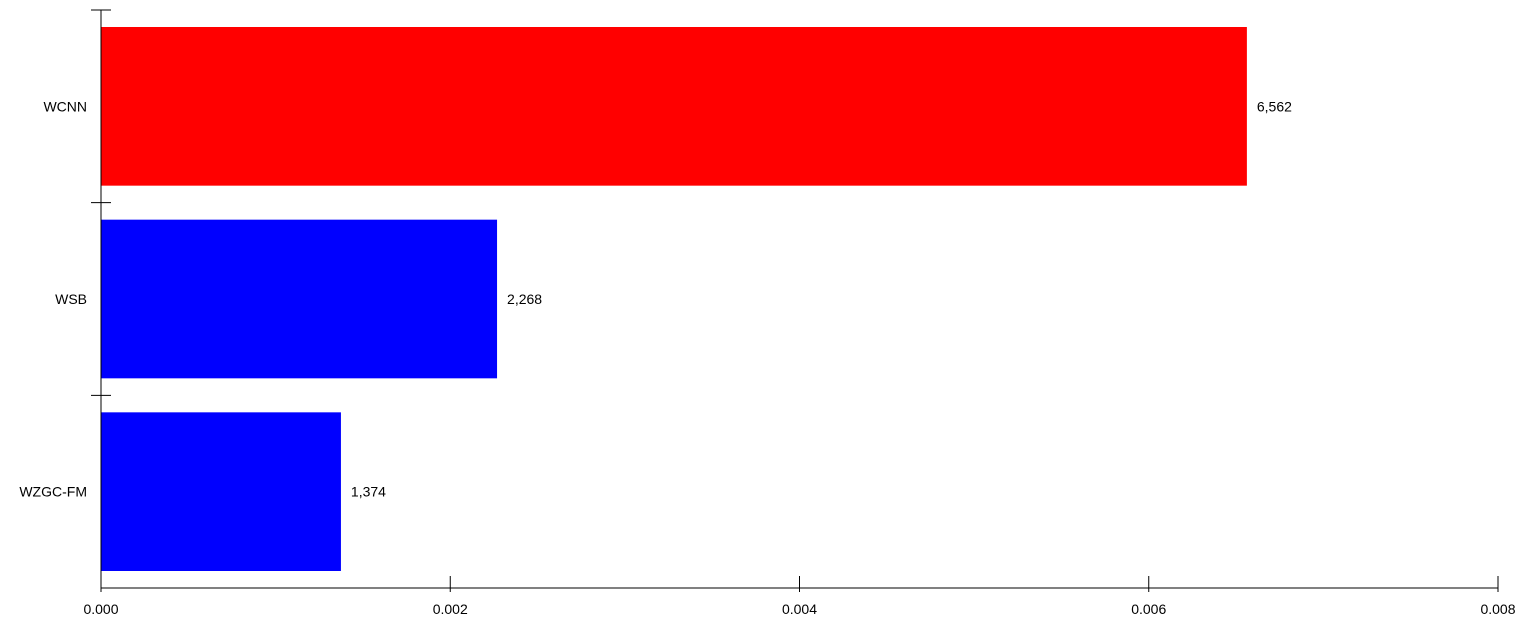  I want to click on value-label-wzgc-fm: 1,374, so click(368, 492).